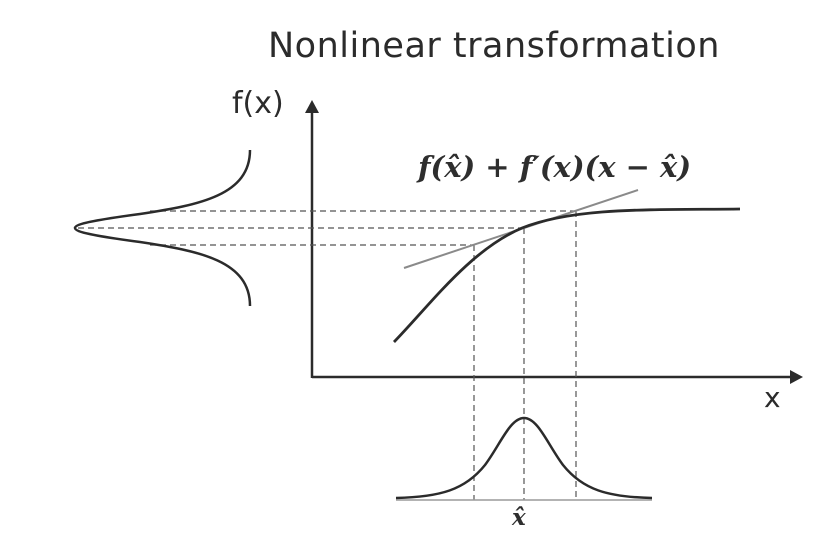 This screenshot has height=535, width=832. What do you see at coordinates (524, 458) in the screenshot?
I see `input-distribution-curve` at bounding box center [524, 458].